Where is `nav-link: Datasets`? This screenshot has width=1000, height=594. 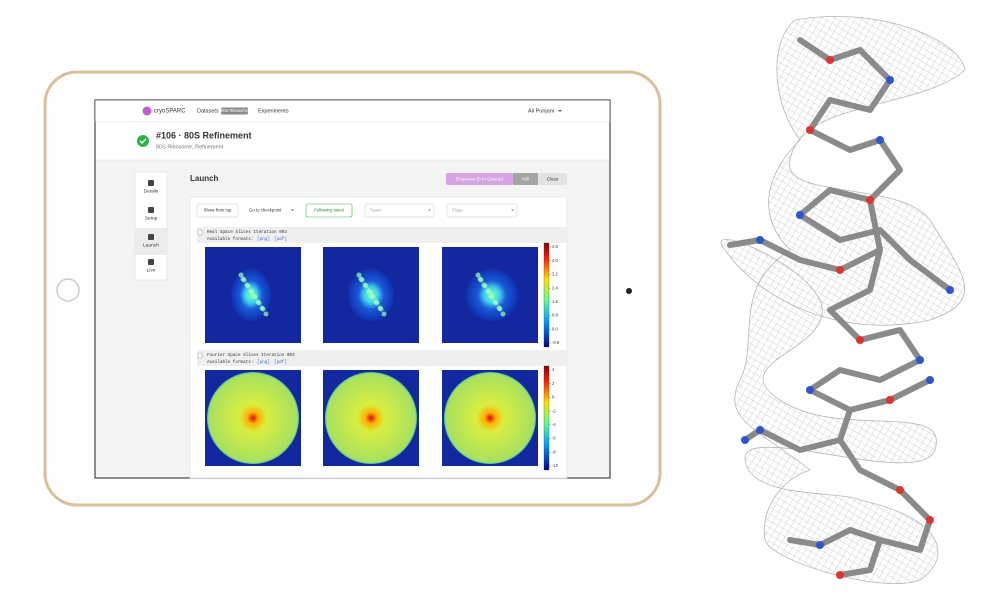
nav-link: Datasets is located at coordinates (208, 111).